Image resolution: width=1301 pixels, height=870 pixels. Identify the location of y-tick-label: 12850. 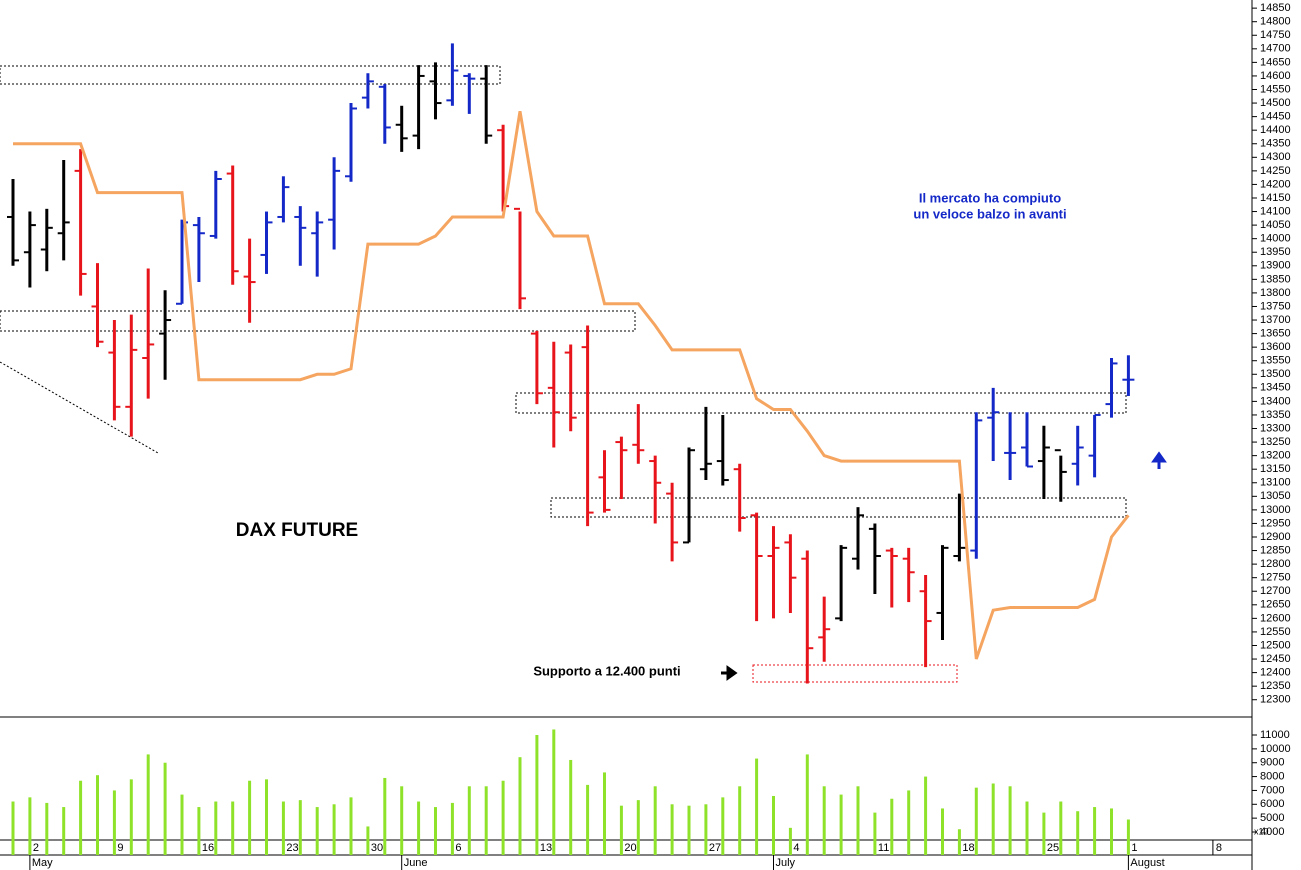
(1275, 550).